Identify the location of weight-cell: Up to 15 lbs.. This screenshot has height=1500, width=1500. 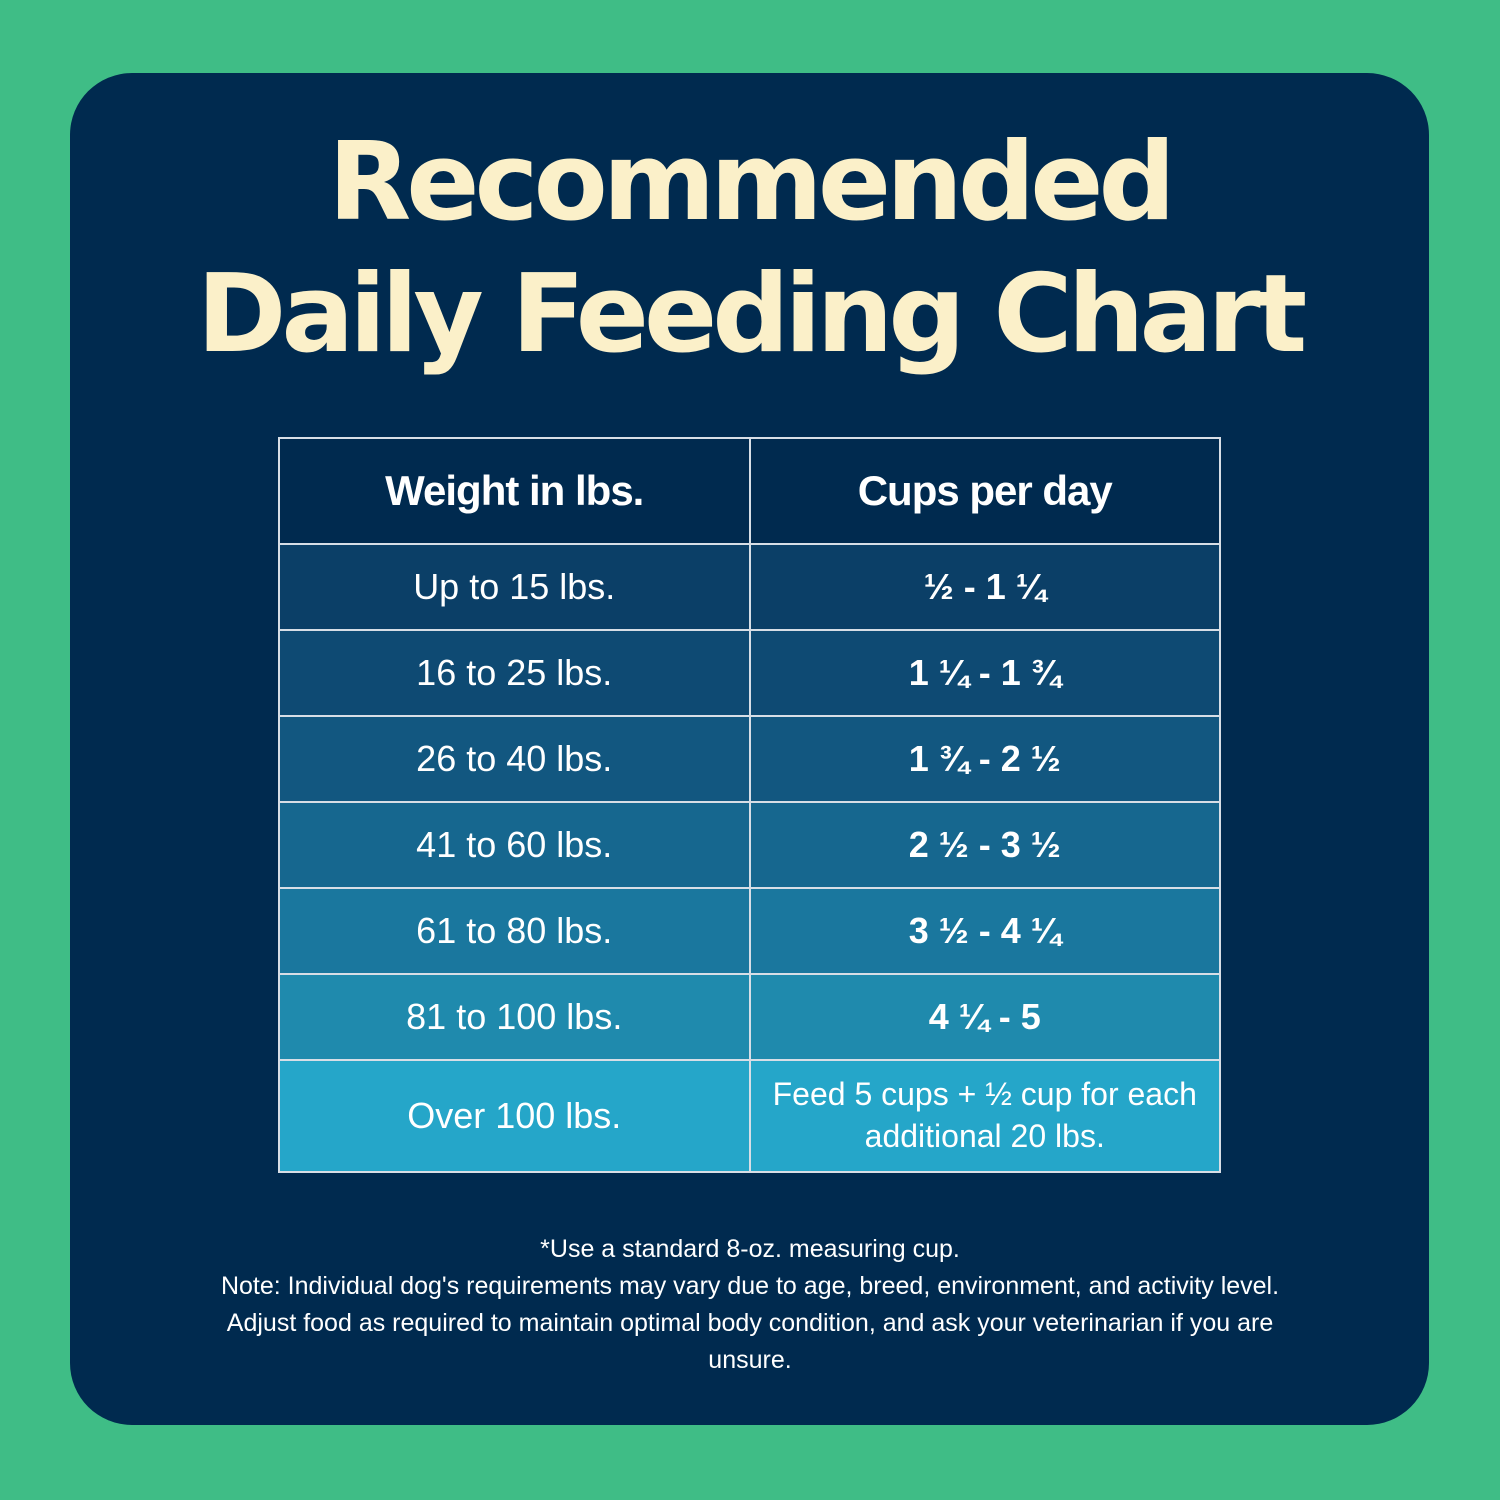
(514, 587).